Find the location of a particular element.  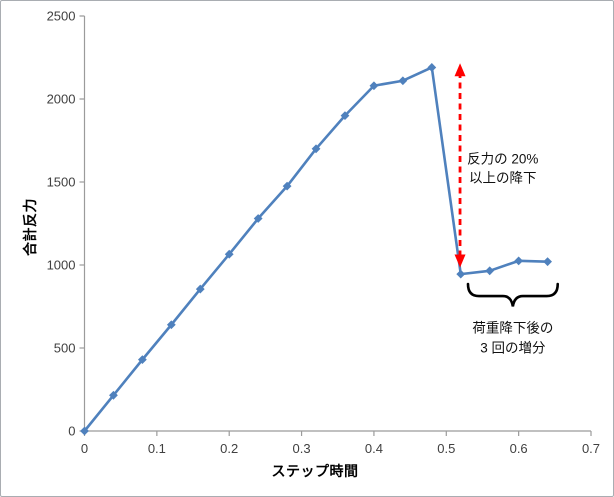

brace-label: 荷重降下後の 3 回の増分 is located at coordinates (513, 338).